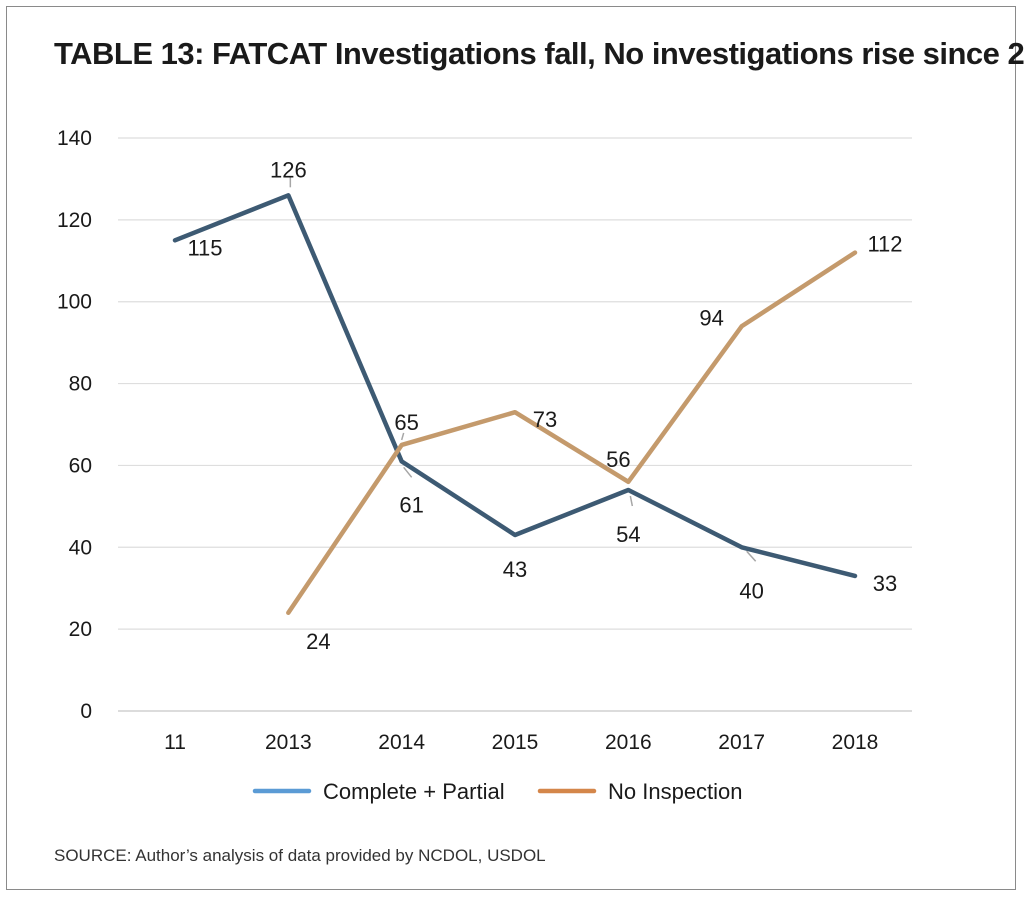 The width and height of the screenshot is (1024, 897). What do you see at coordinates (74, 302) in the screenshot?
I see `y-tick-label: 100` at bounding box center [74, 302].